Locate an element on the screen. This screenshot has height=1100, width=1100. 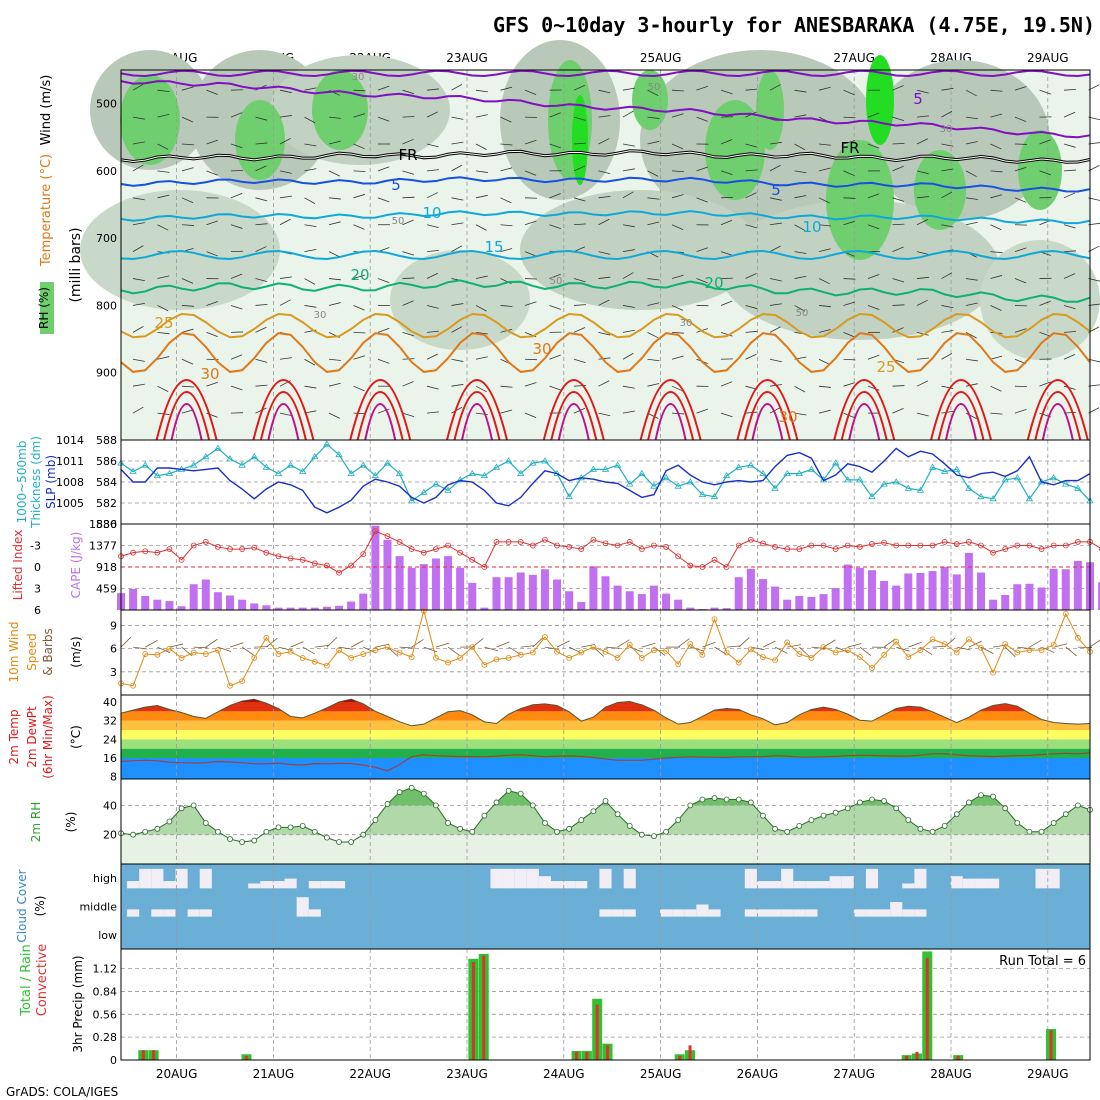
pressure-tick: 900 is located at coordinates (106, 373).